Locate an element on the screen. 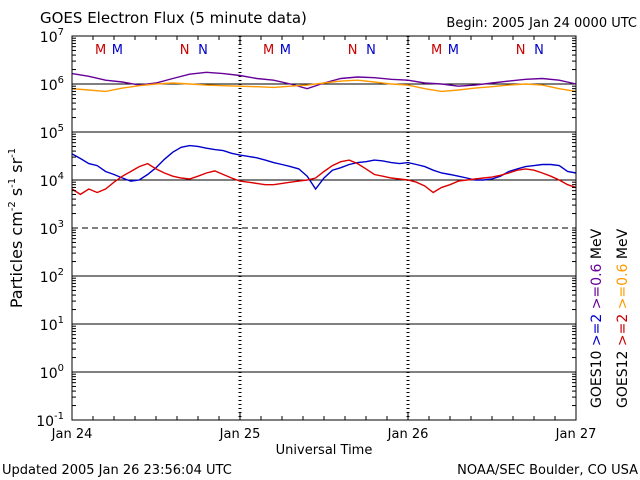 This screenshot has width=640, height=480. footer-updated: Updated 2005 Jan 26 23:56:04 UTC is located at coordinates (117, 470).